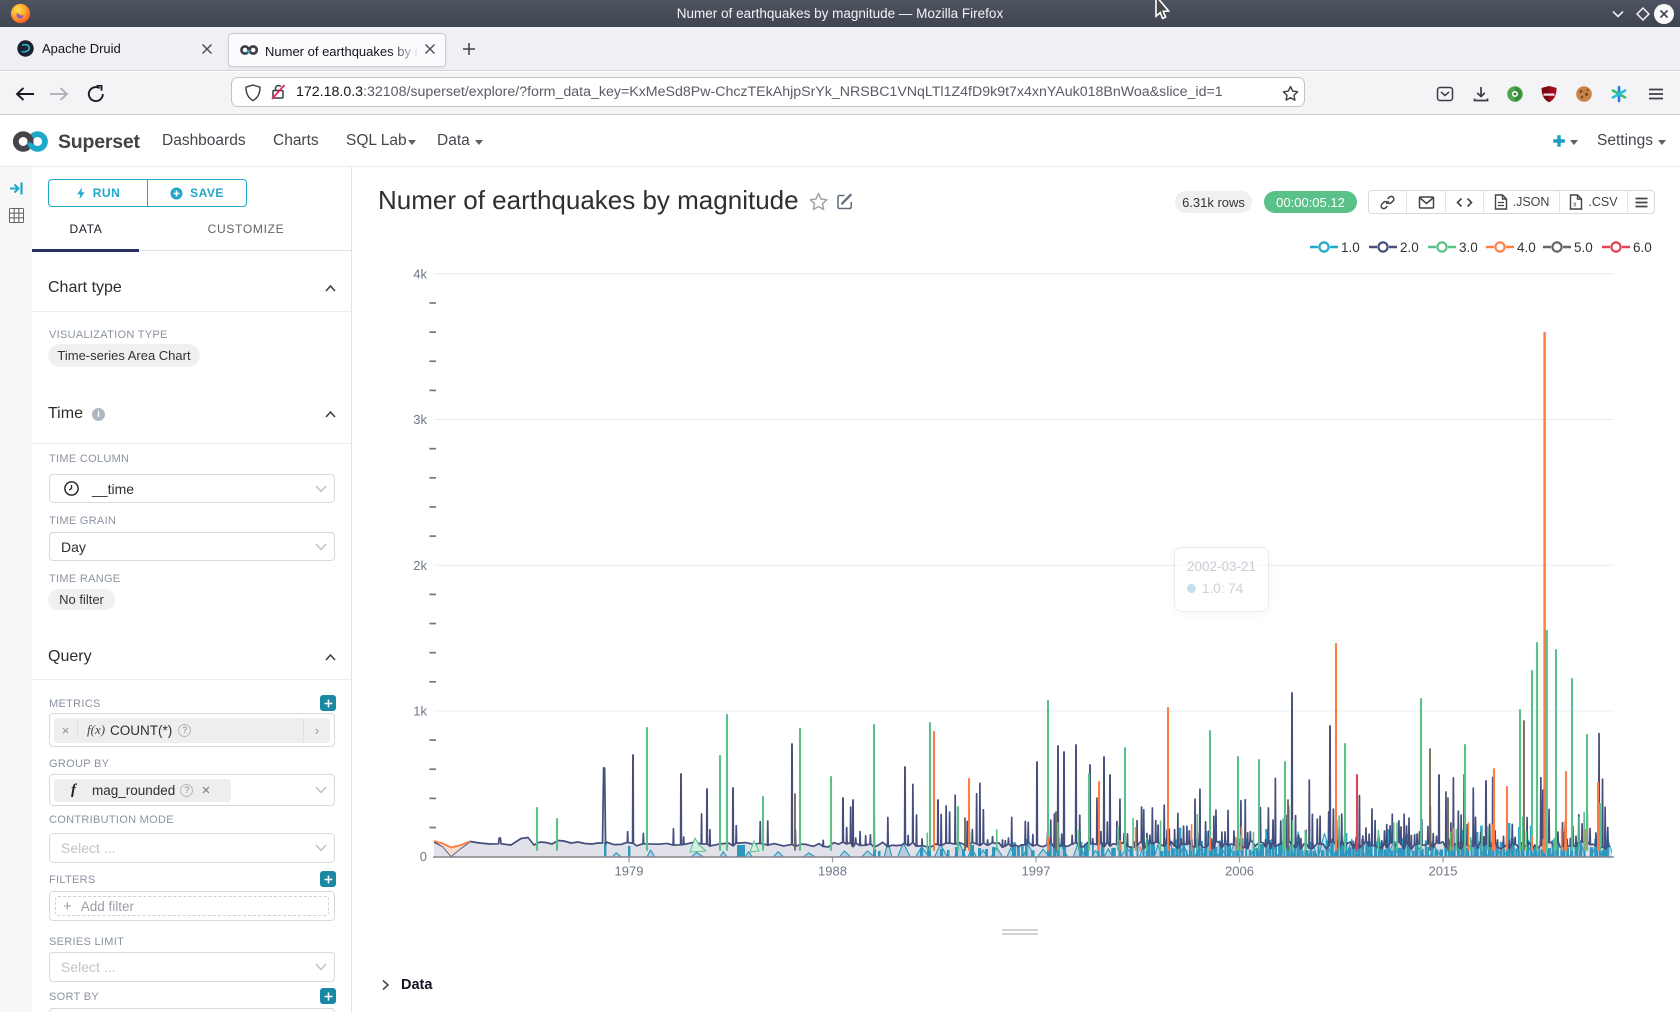 This screenshot has height=1012, width=1680. Describe the element at coordinates (832, 871) in the screenshot. I see `svg-text: 1988` at that location.